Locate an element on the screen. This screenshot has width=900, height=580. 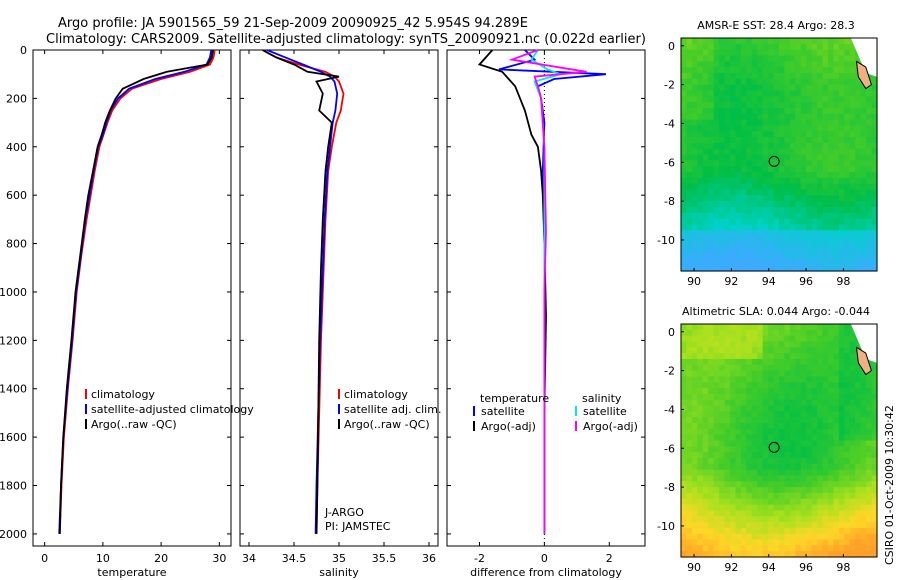
series-argo-raw-qc- is located at coordinates (301, 291).